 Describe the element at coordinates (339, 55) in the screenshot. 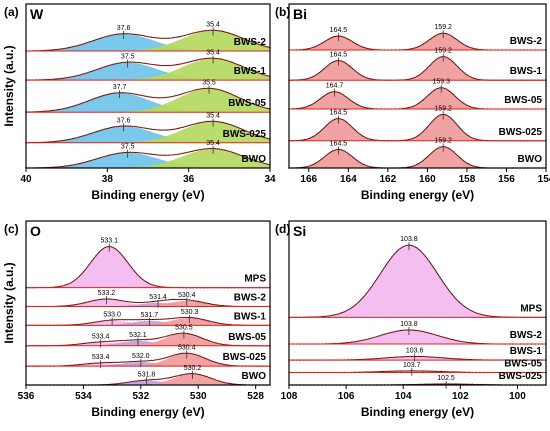

I see `peak-value: 164.5` at that location.